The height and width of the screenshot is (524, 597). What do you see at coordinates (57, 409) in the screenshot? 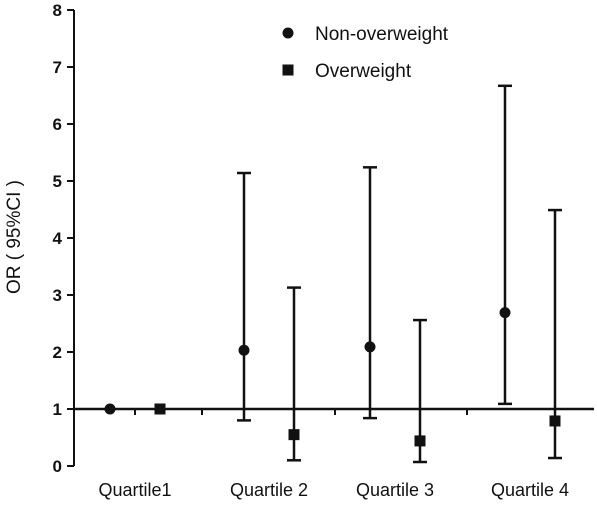
I see `y-tick-label: 1` at bounding box center [57, 409].